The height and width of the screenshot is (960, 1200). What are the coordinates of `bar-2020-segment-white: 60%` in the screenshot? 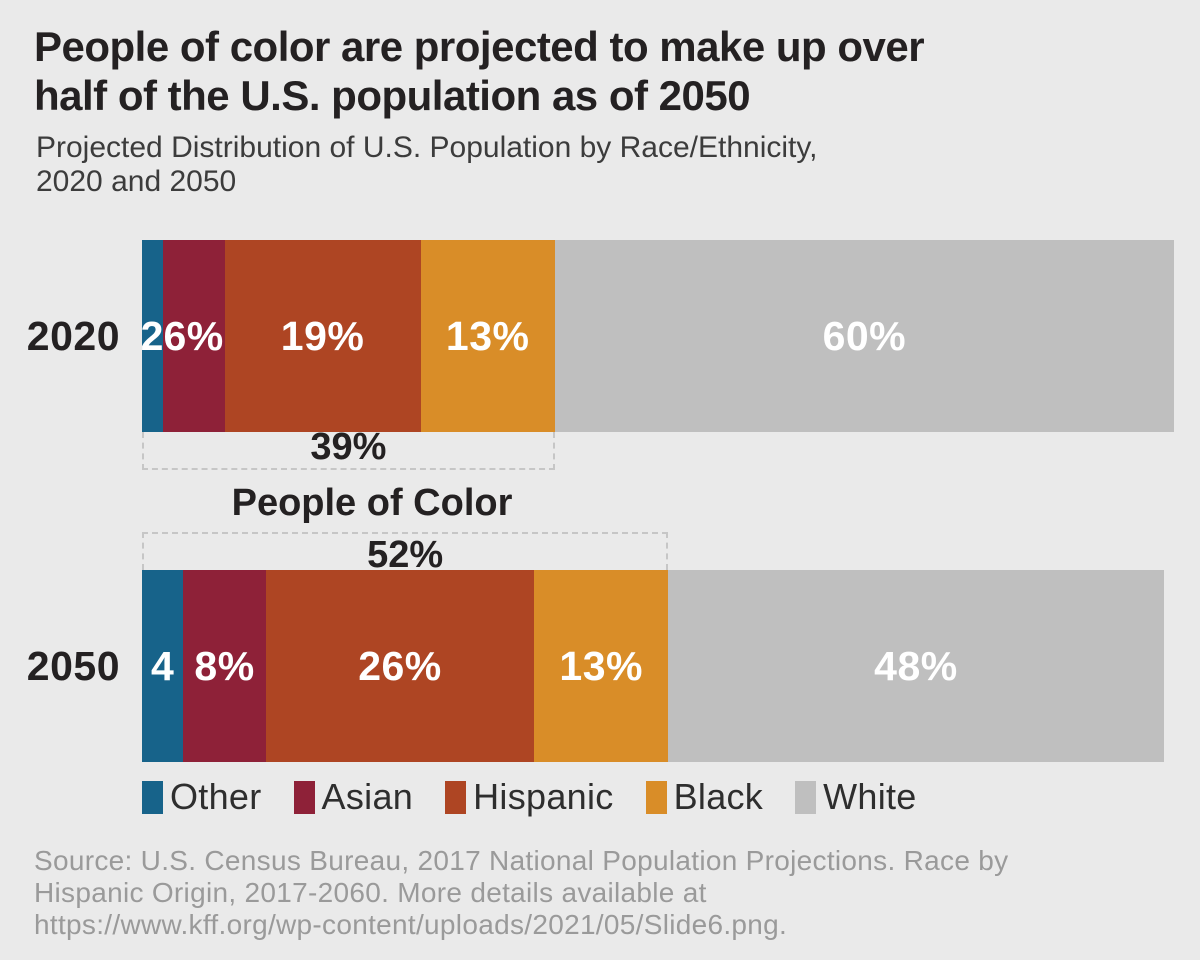 It's located at (864, 336).